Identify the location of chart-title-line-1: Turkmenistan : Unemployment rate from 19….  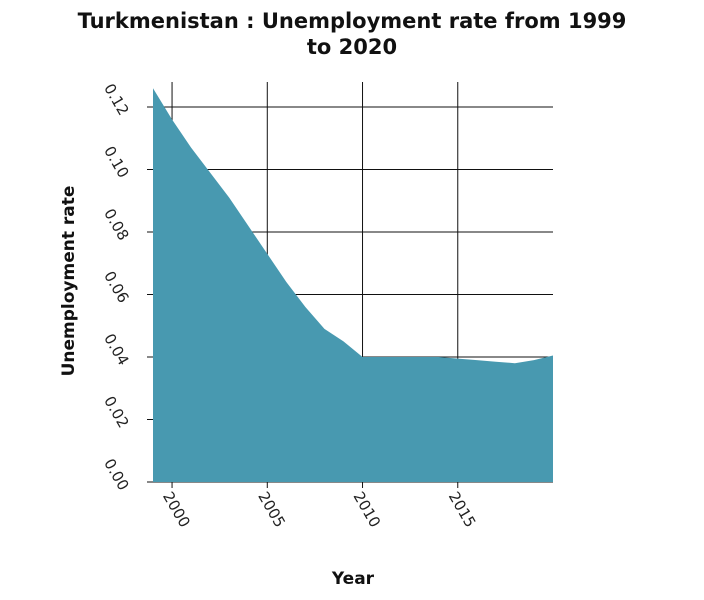
(352, 21).